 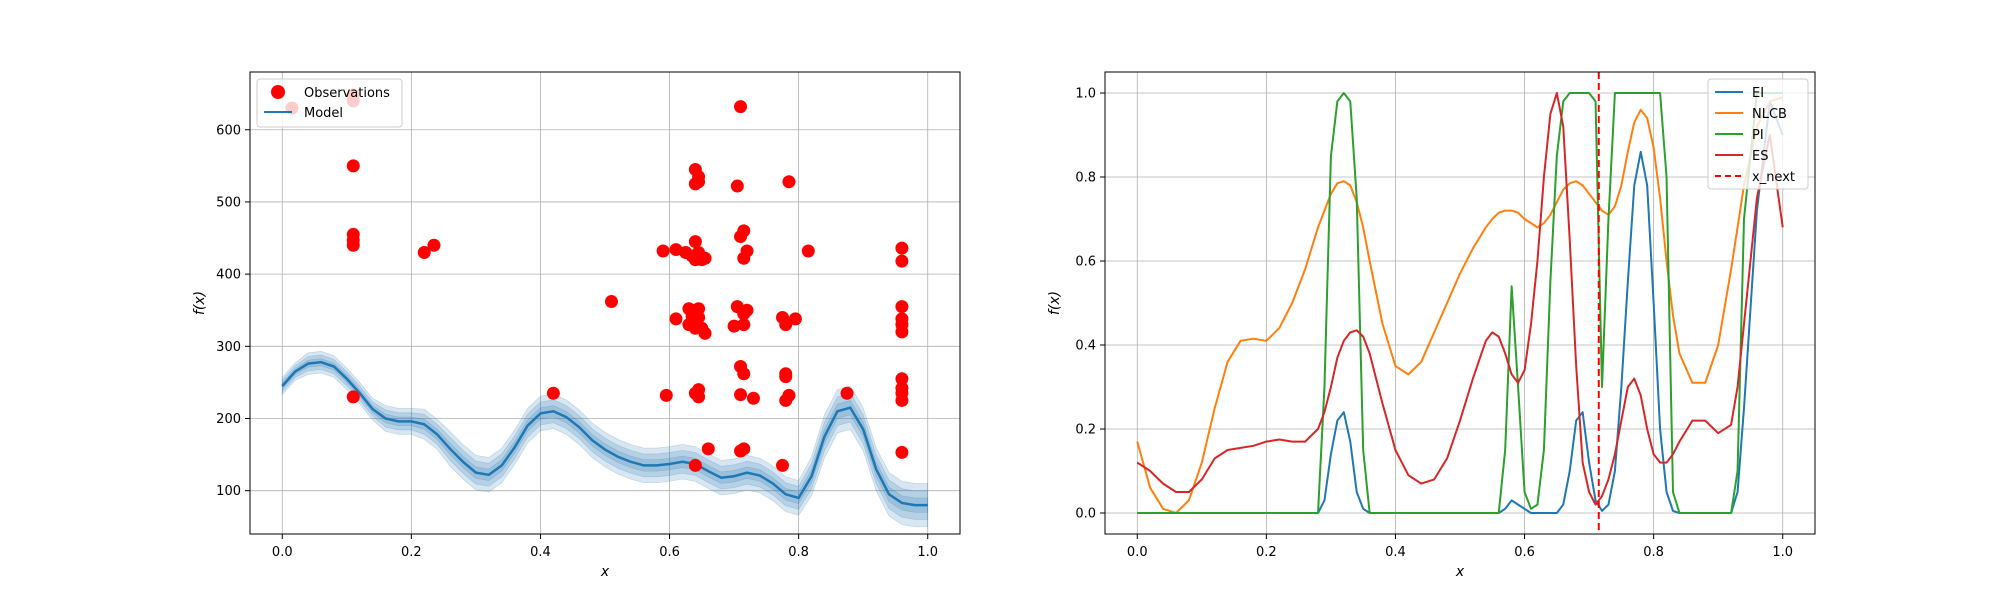 I want to click on left-xlabel: x, so click(x=605, y=572).